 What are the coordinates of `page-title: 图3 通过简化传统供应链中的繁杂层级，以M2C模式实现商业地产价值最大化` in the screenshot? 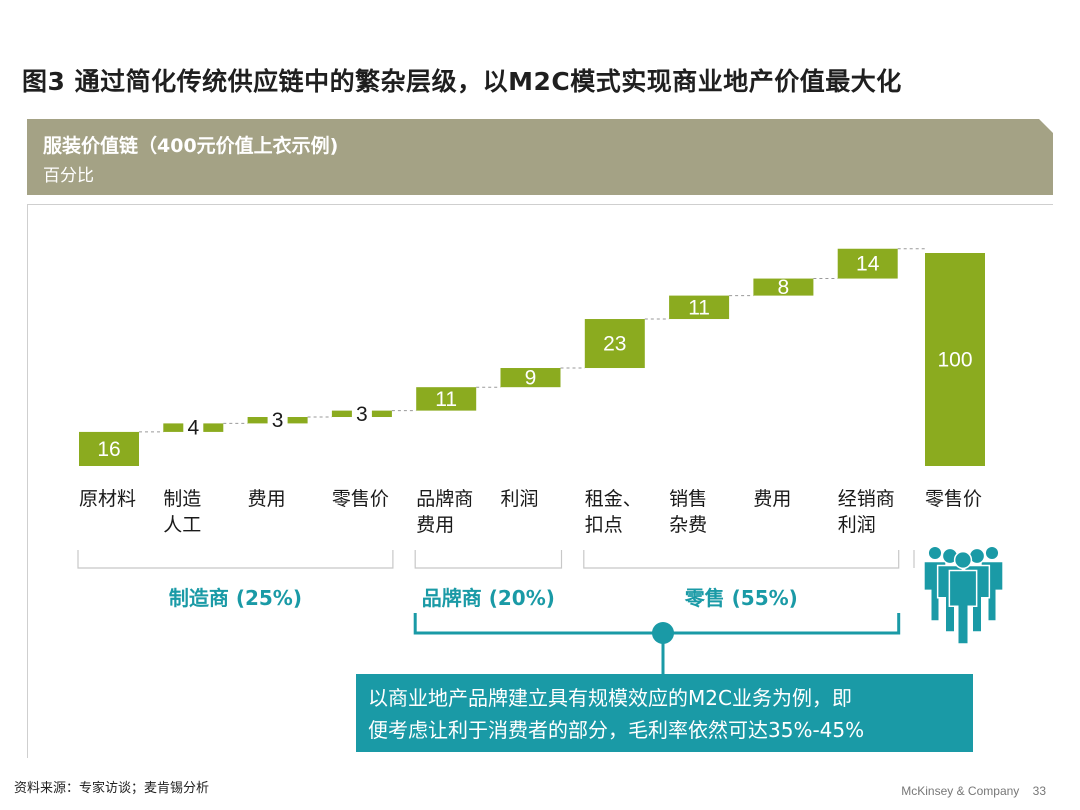 It's located at (462, 81).